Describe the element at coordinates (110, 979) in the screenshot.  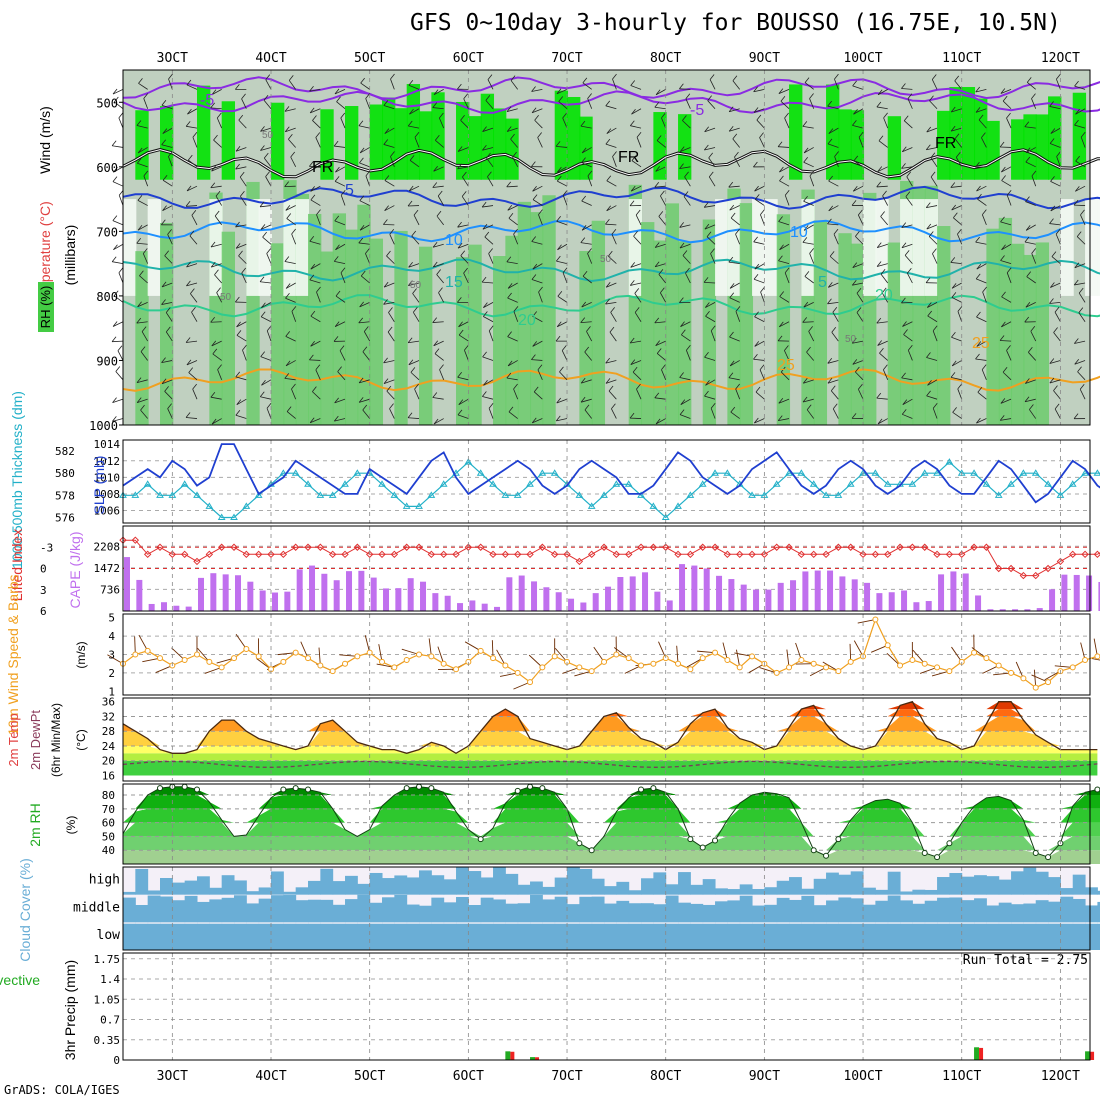
I see `precip-tick-label: 1.4` at that location.